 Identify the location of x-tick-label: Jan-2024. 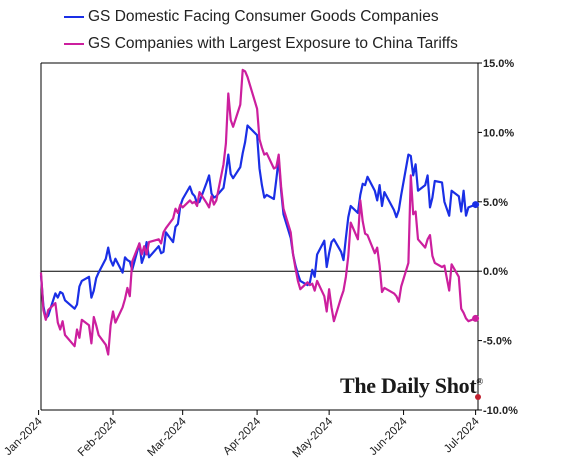
(23, 436).